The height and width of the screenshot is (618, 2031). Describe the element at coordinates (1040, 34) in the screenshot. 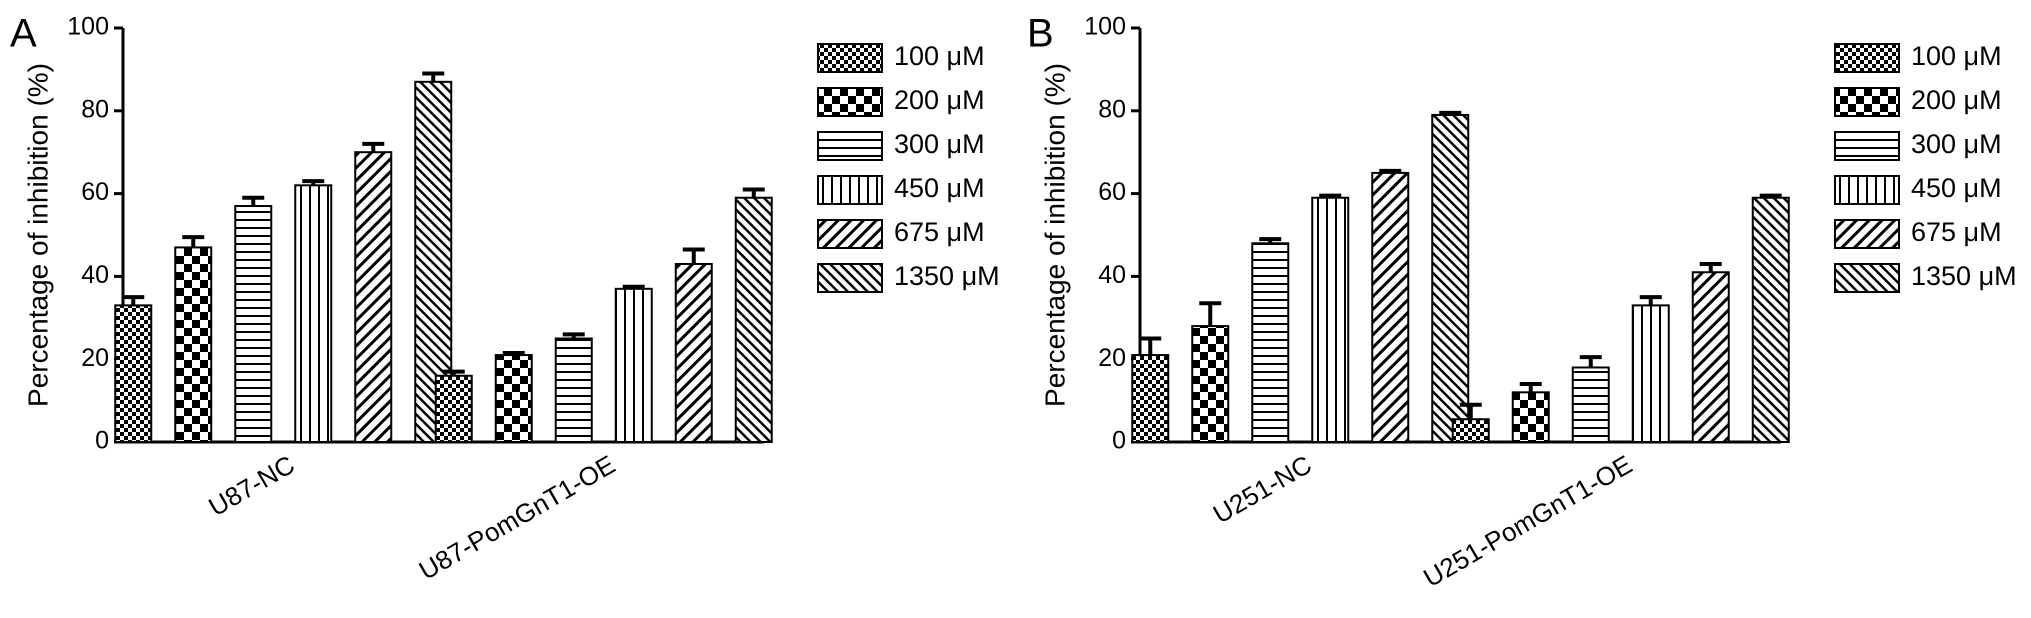

I see `panel-label: B` at that location.